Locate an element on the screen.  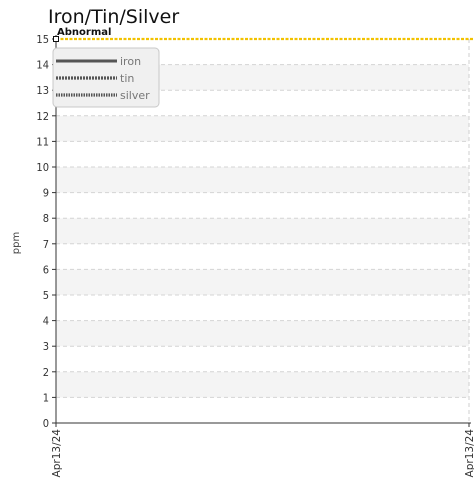
y-tick-label: 9 is located at coordinates (46, 193).